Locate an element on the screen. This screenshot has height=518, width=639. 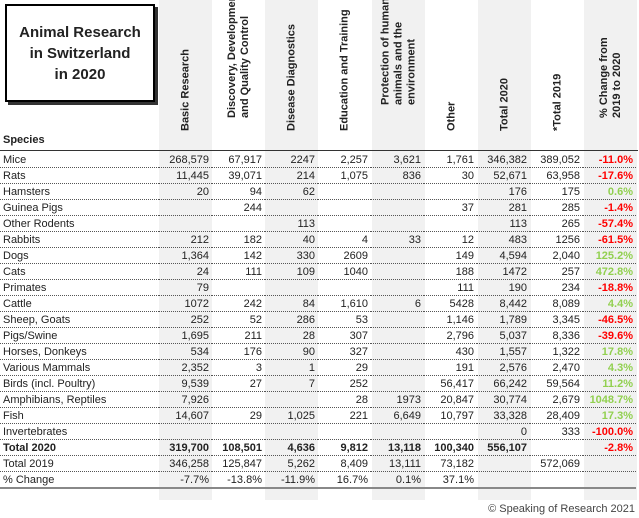
table-row: Cats 24 111 109 1040 188 1472 257 472.8% is located at coordinates (318, 271).